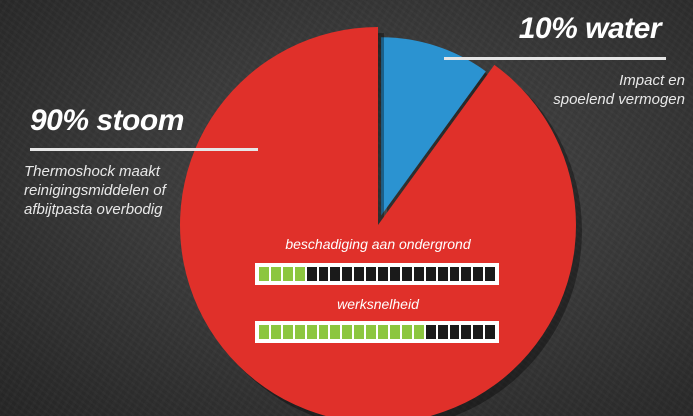 Image resolution: width=693 pixels, height=416 pixels. Describe the element at coordinates (619, 99) in the screenshot. I see `water-desc-line-2: spoelend vermogen` at that location.